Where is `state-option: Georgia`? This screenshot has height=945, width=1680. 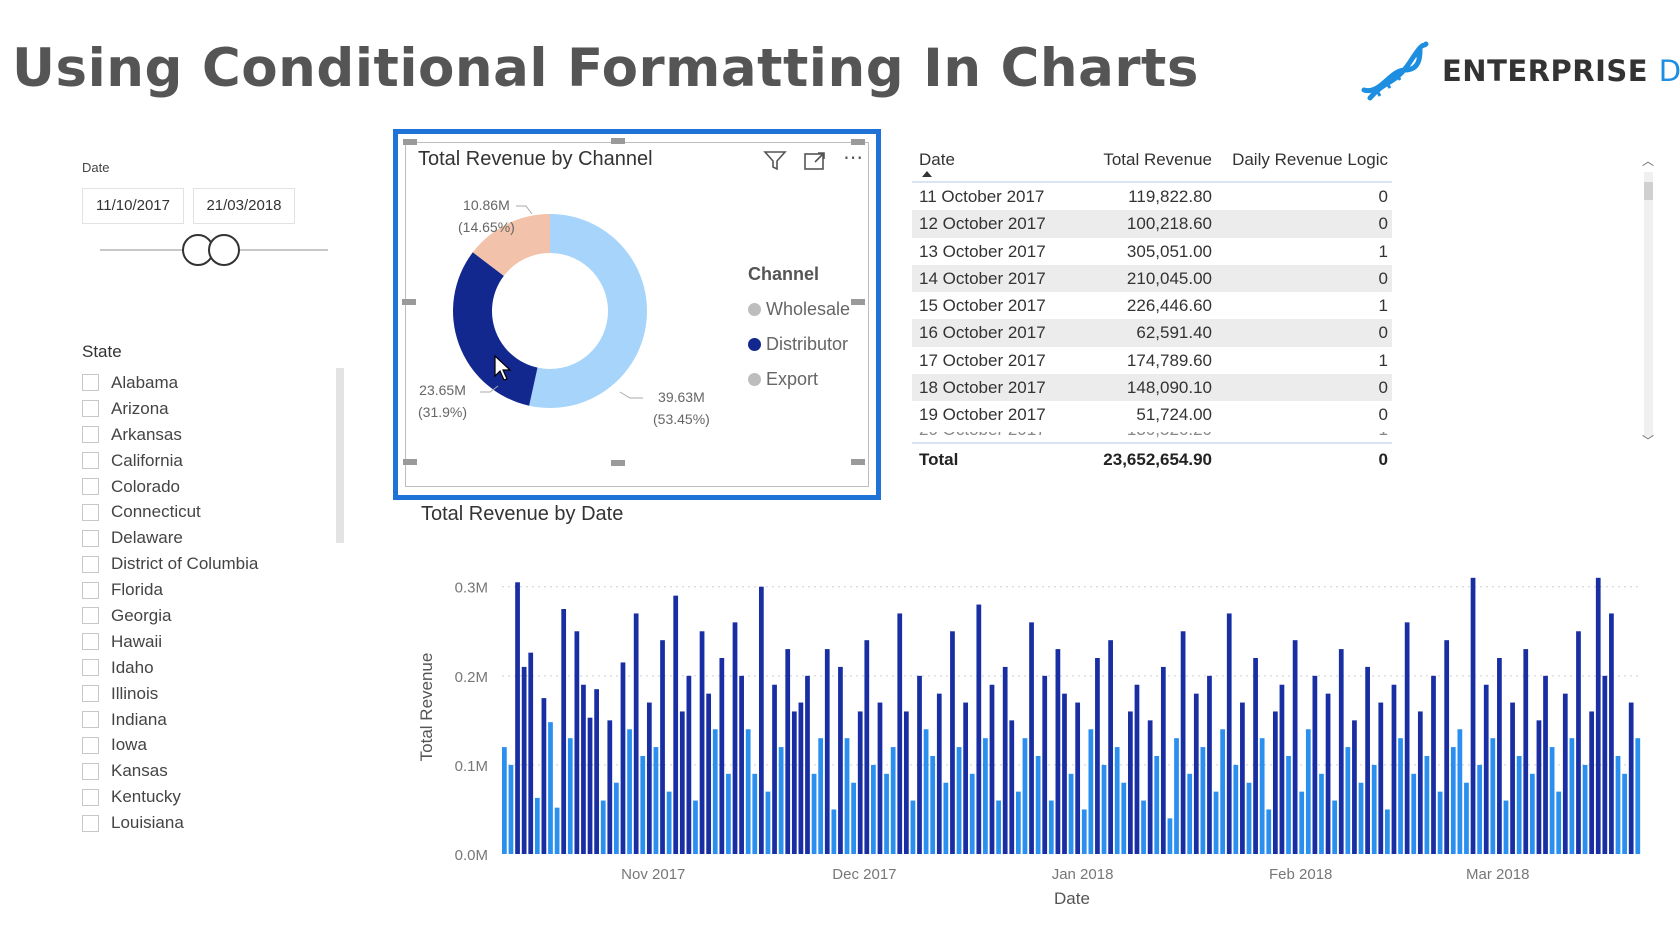
state-option: Georgia is located at coordinates (170, 616).